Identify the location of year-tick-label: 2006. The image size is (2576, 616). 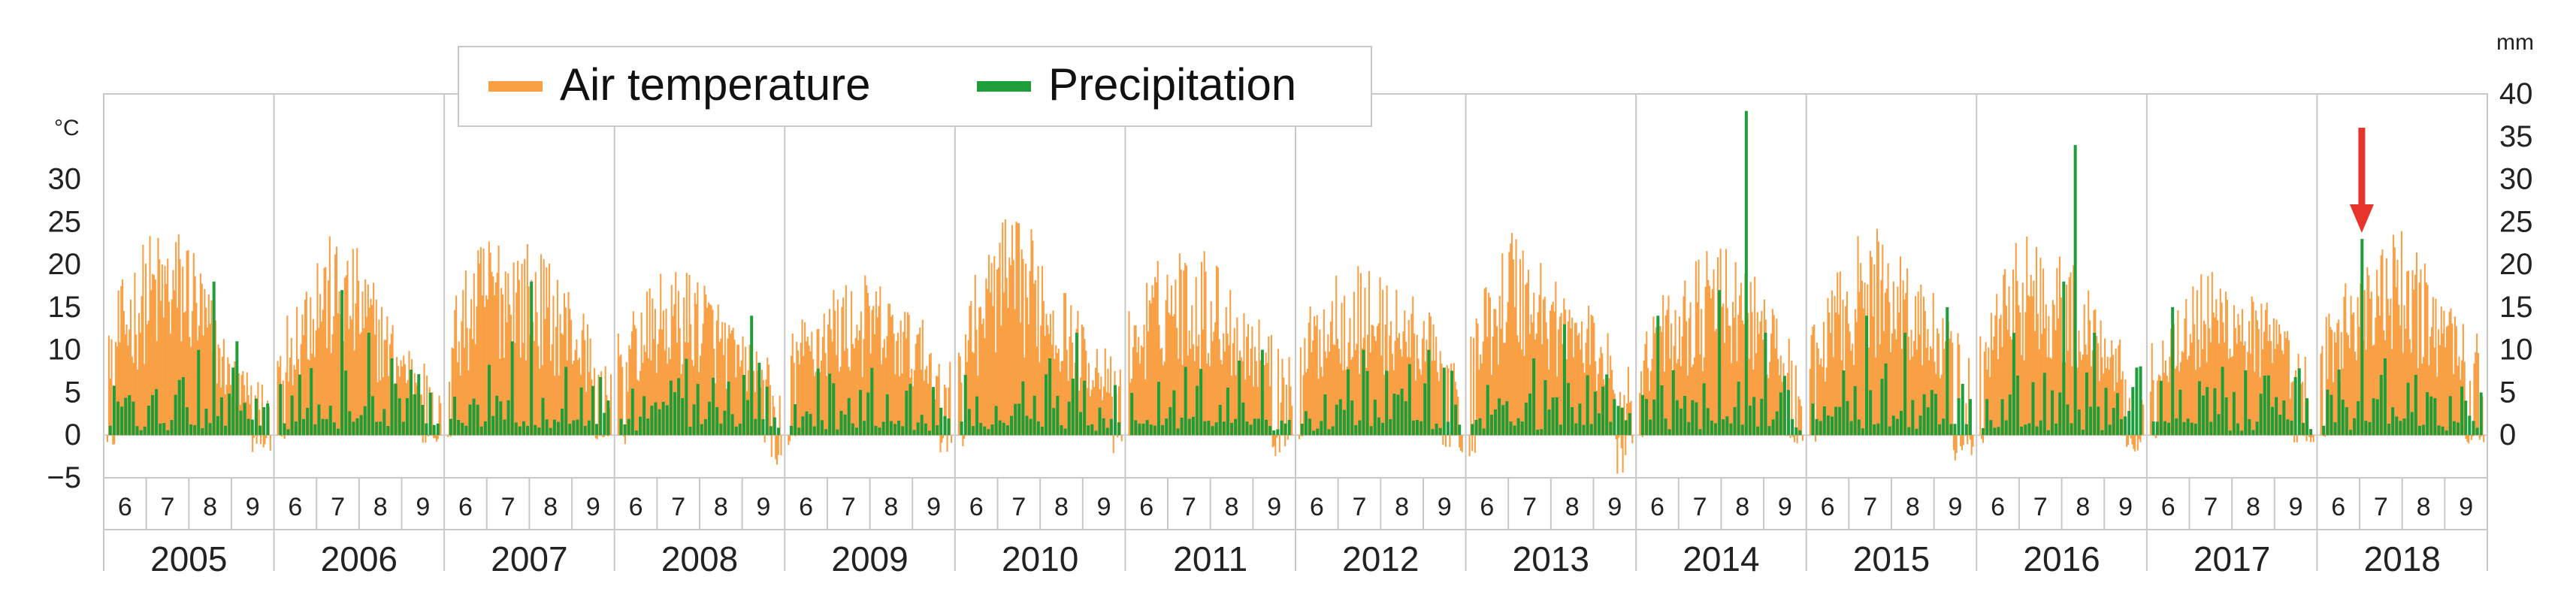
(360, 559).